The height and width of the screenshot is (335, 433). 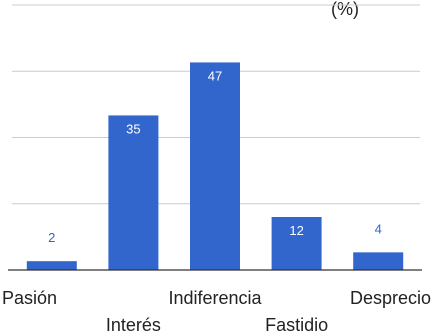 I want to click on x-tick-label: Indiferencia, so click(x=215, y=298).